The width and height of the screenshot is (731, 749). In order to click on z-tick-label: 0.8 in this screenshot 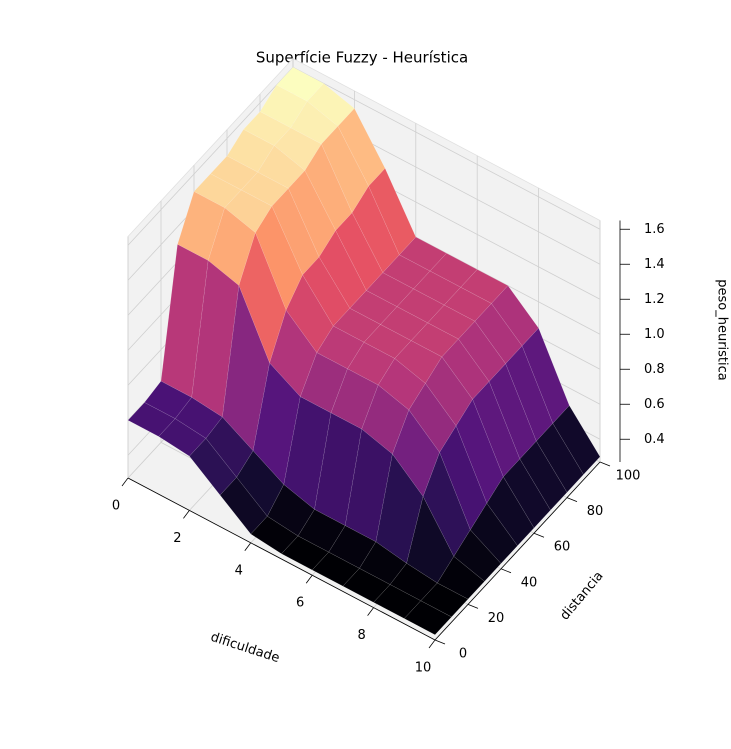, I will do `click(654, 369)`.